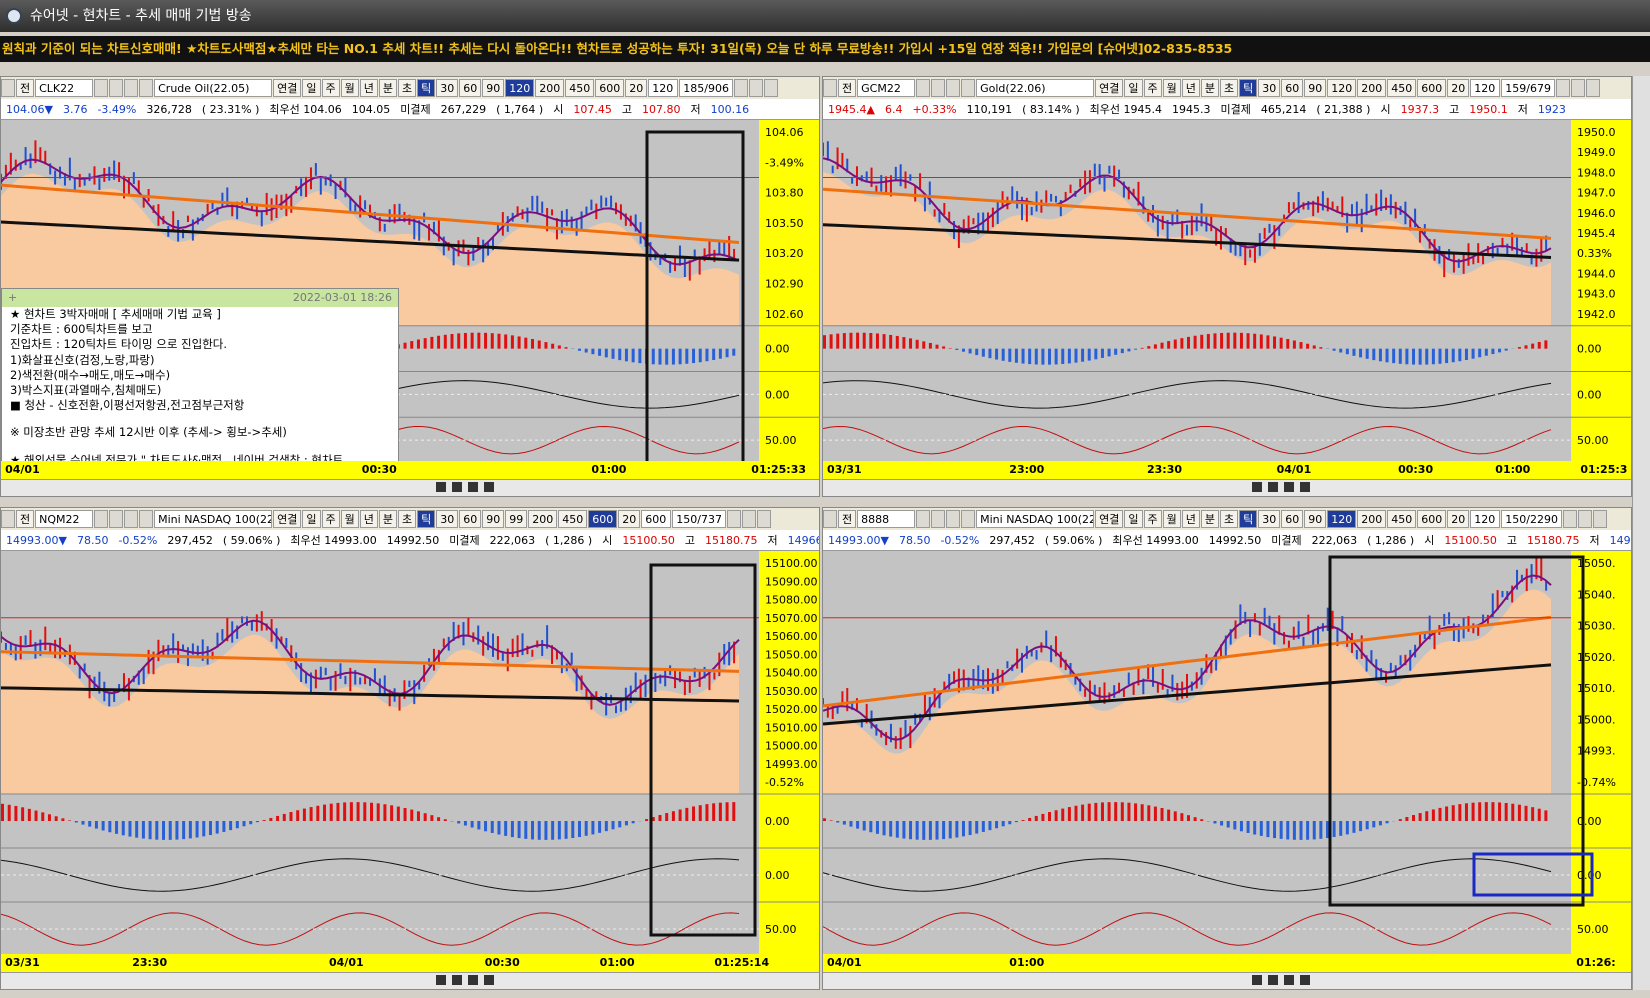 The height and width of the screenshot is (998, 1650). What do you see at coordinates (516, 519) in the screenshot?
I see `toolbar-button: 99` at bounding box center [516, 519].